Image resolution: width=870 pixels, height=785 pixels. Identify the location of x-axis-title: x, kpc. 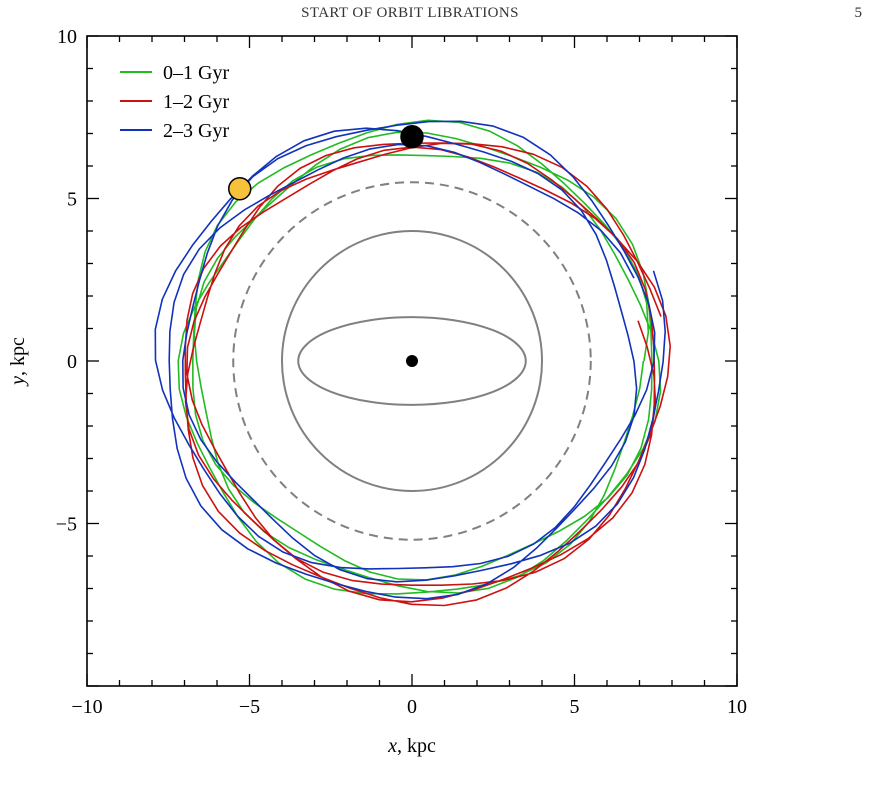
(411, 746).